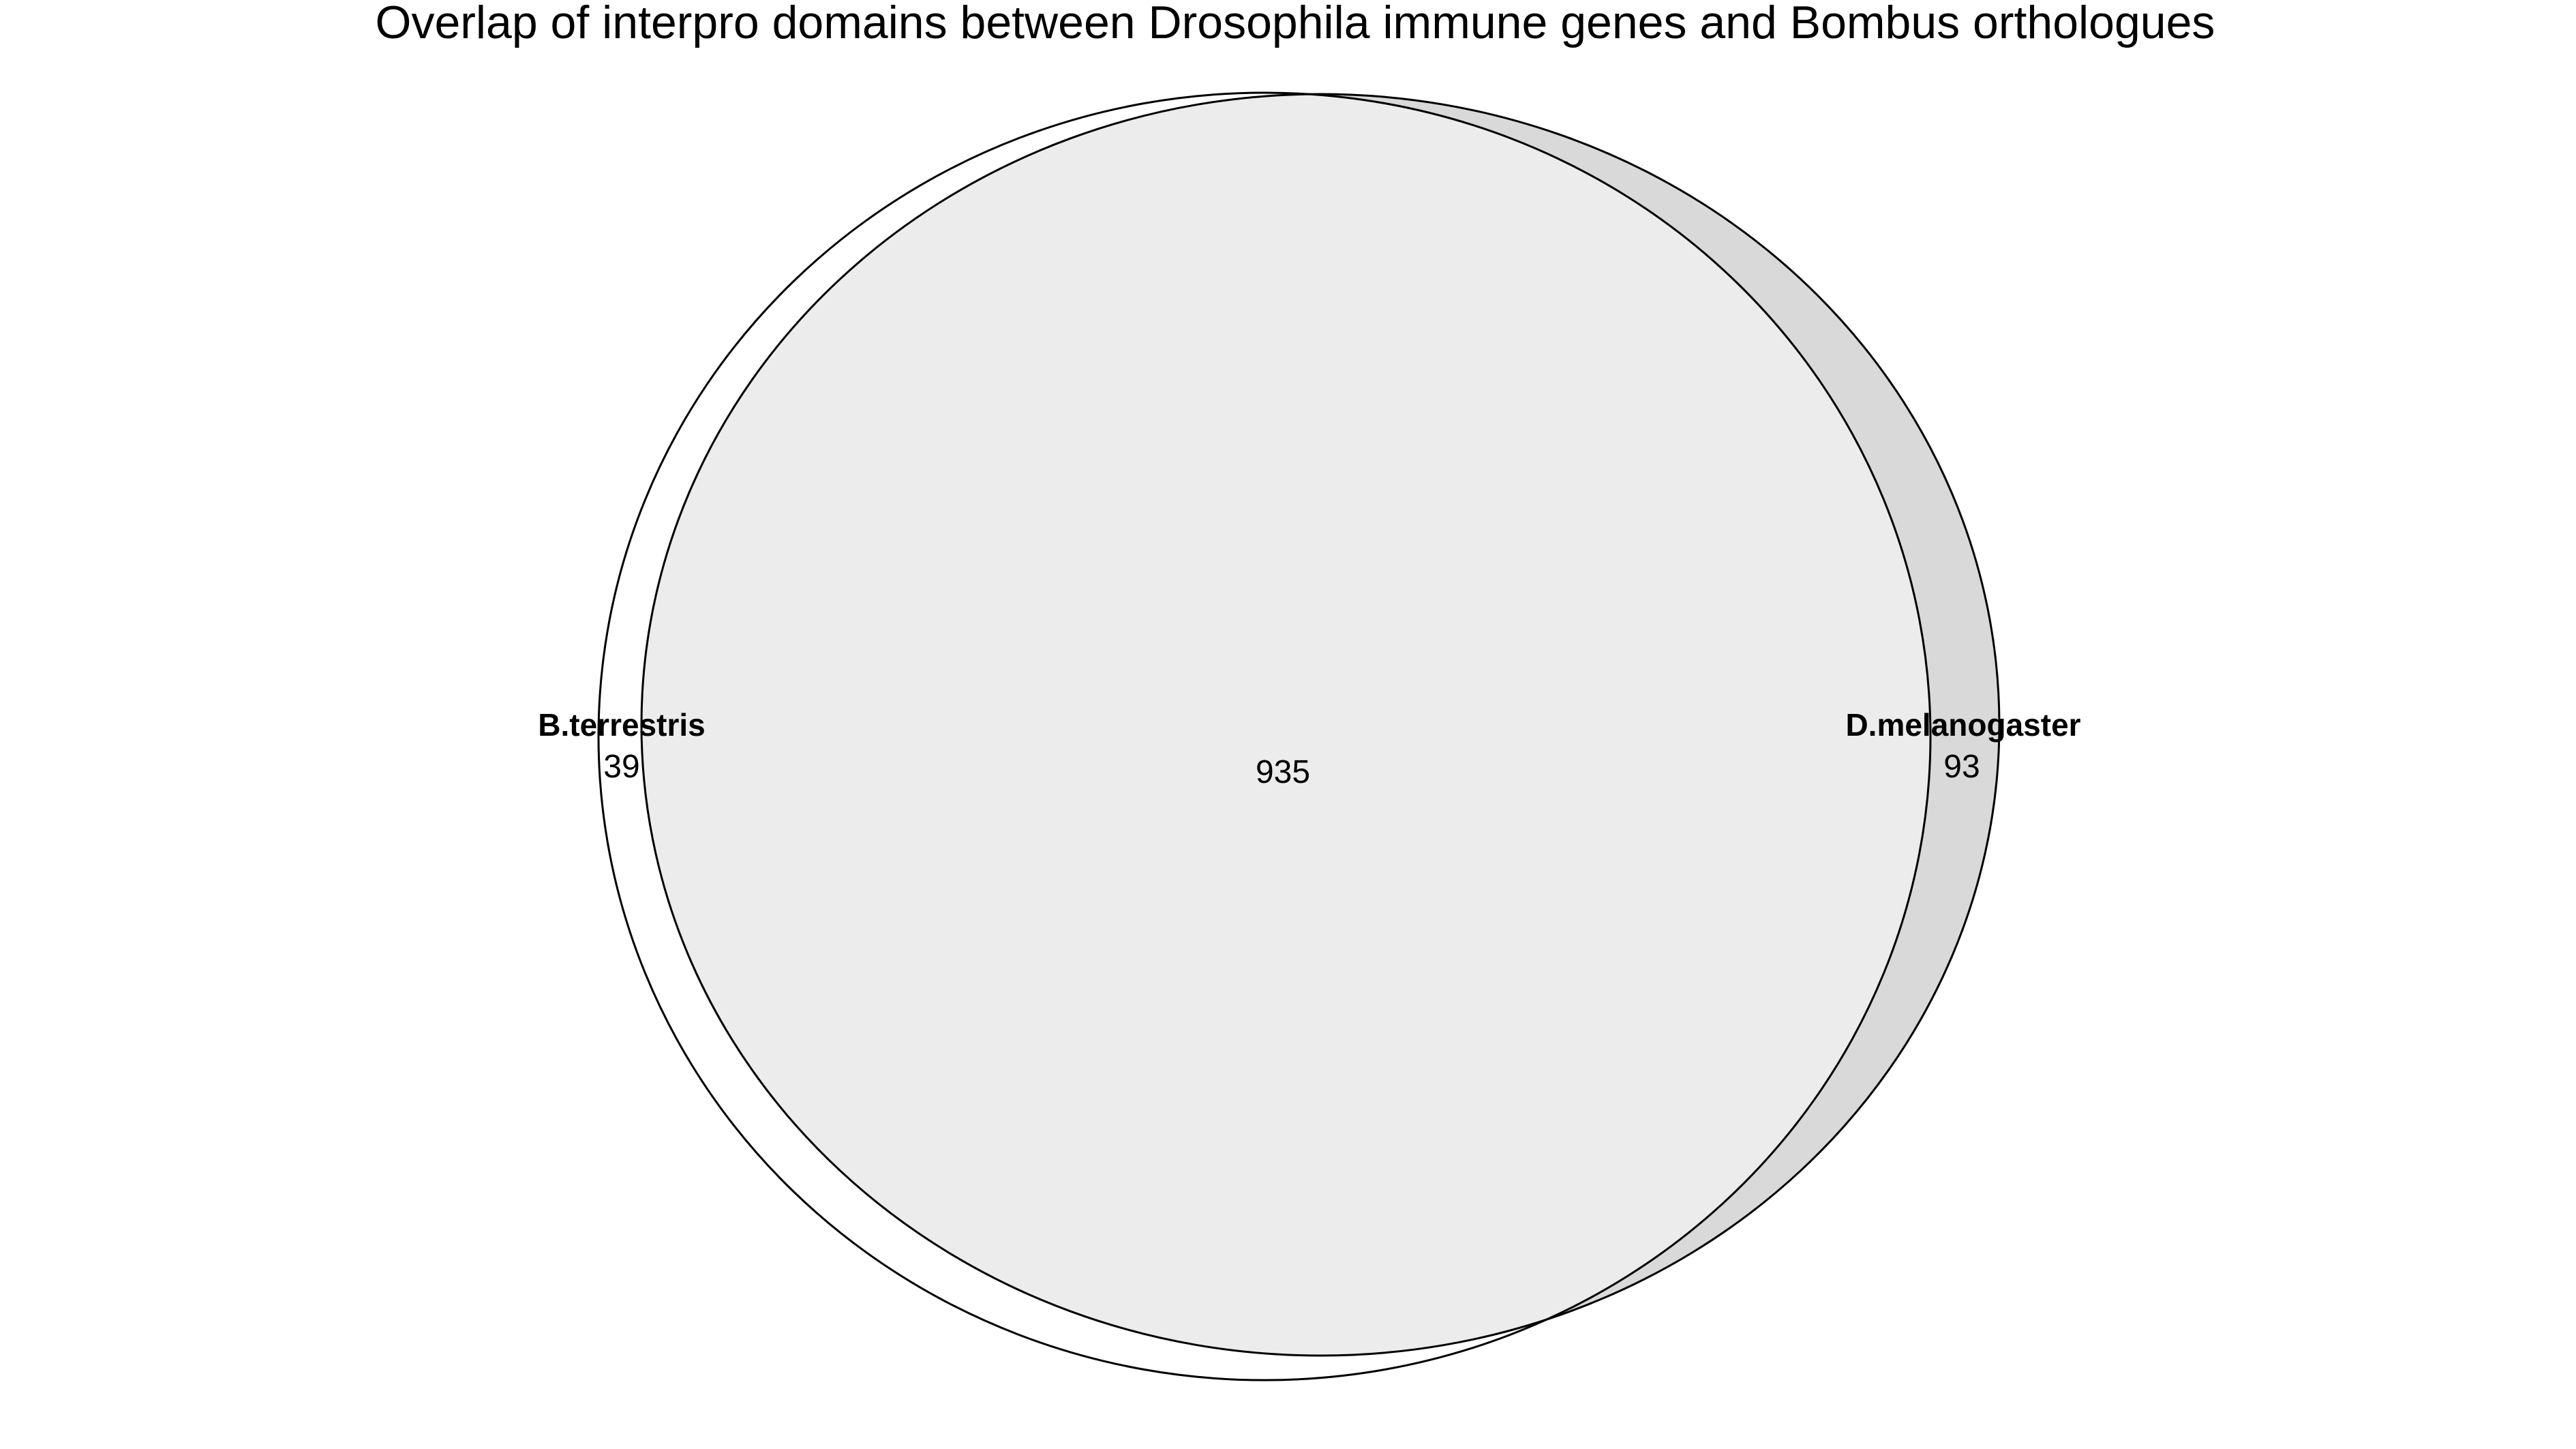 Image resolution: width=2576 pixels, height=1449 pixels. What do you see at coordinates (1962, 767) in the screenshot?
I see `count-d-melanogaster-only: 93` at bounding box center [1962, 767].